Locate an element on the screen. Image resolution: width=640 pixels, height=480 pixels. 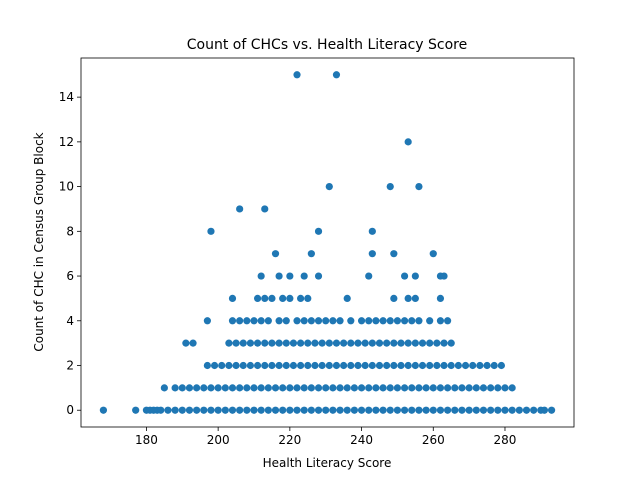
y-tick-label: 10 is located at coordinates (66, 187).